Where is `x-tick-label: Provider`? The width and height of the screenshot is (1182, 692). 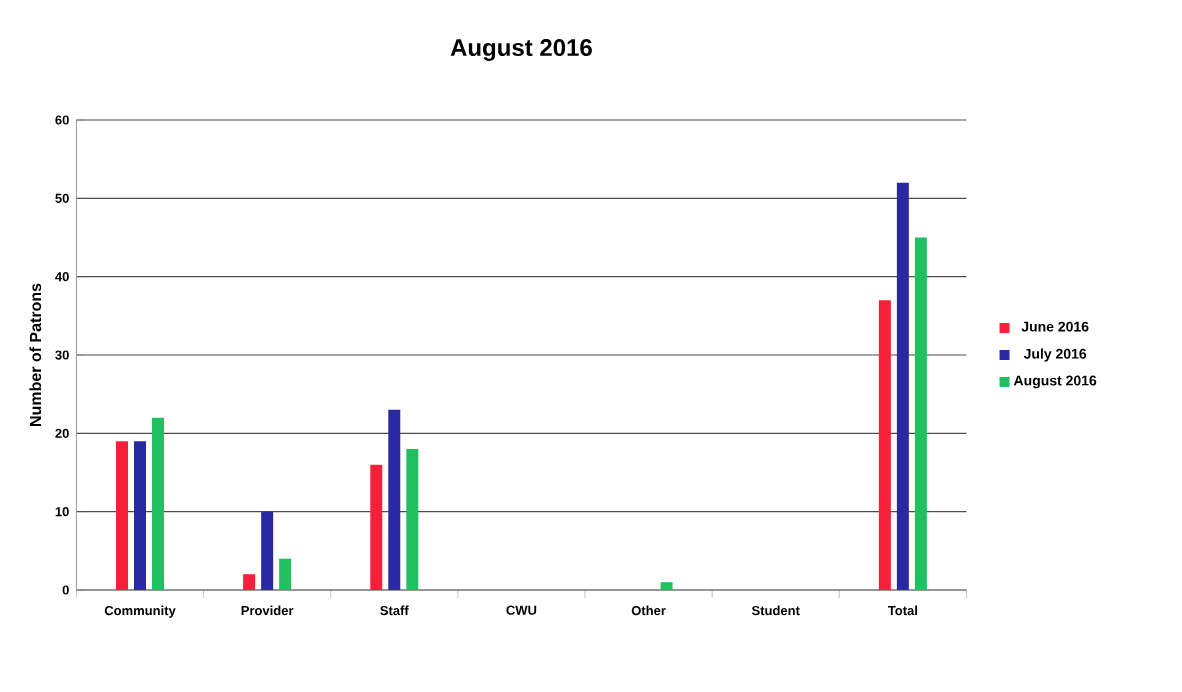
x-tick-label: Provider is located at coordinates (267, 610).